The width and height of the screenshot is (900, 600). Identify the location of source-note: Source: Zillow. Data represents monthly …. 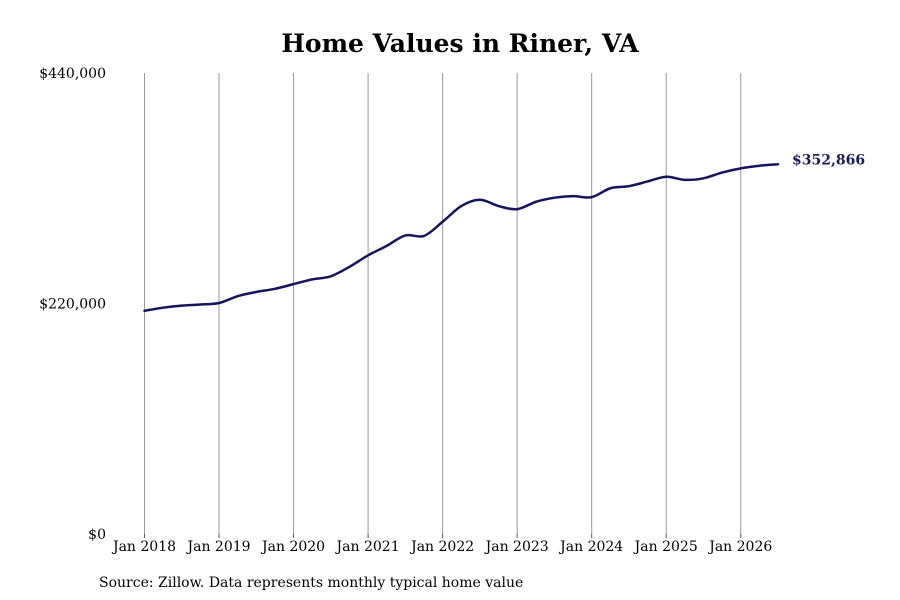
(311, 583).